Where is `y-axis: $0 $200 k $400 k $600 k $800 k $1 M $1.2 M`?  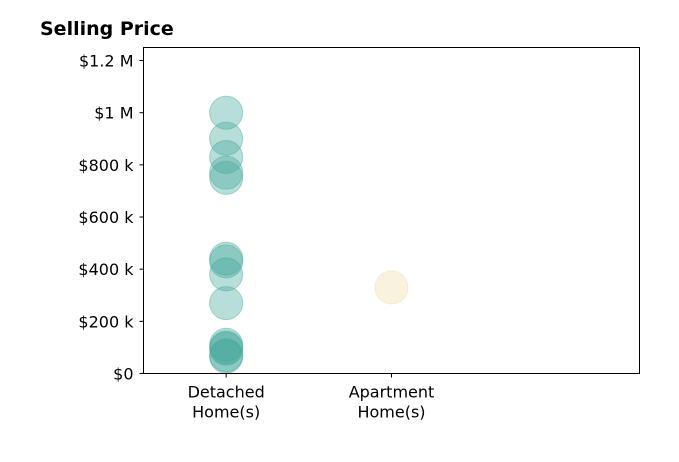 y-axis: $0 $200 k $400 k $600 k $800 k $1 M $1.2 M is located at coordinates (111, 218).